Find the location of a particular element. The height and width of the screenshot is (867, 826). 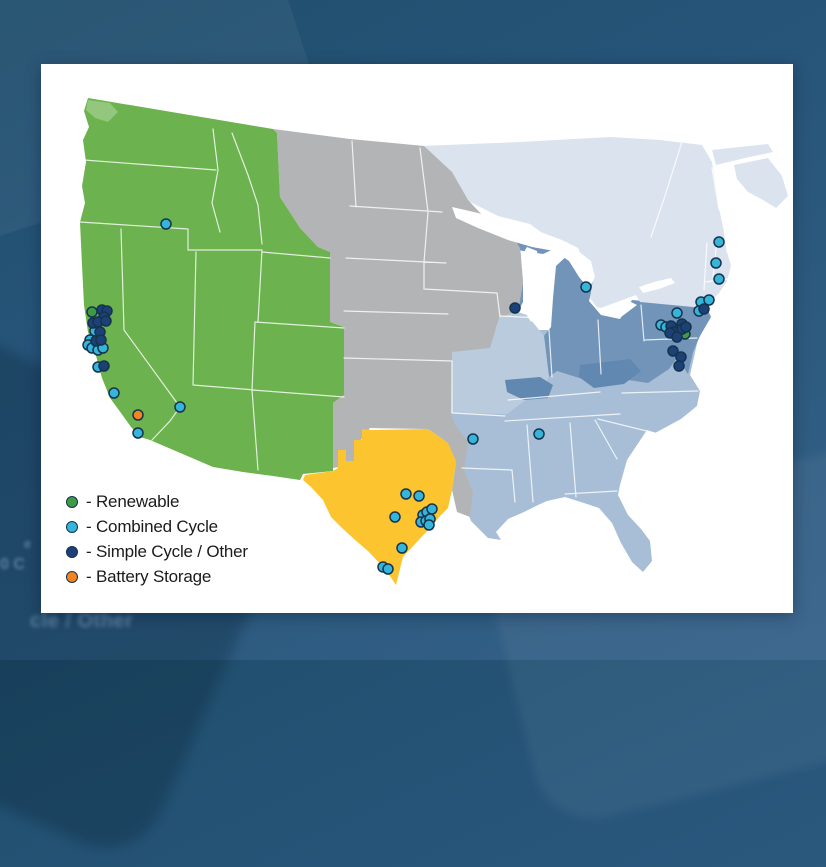

legend-item: - Simple Cycle / Other is located at coordinates (157, 551).